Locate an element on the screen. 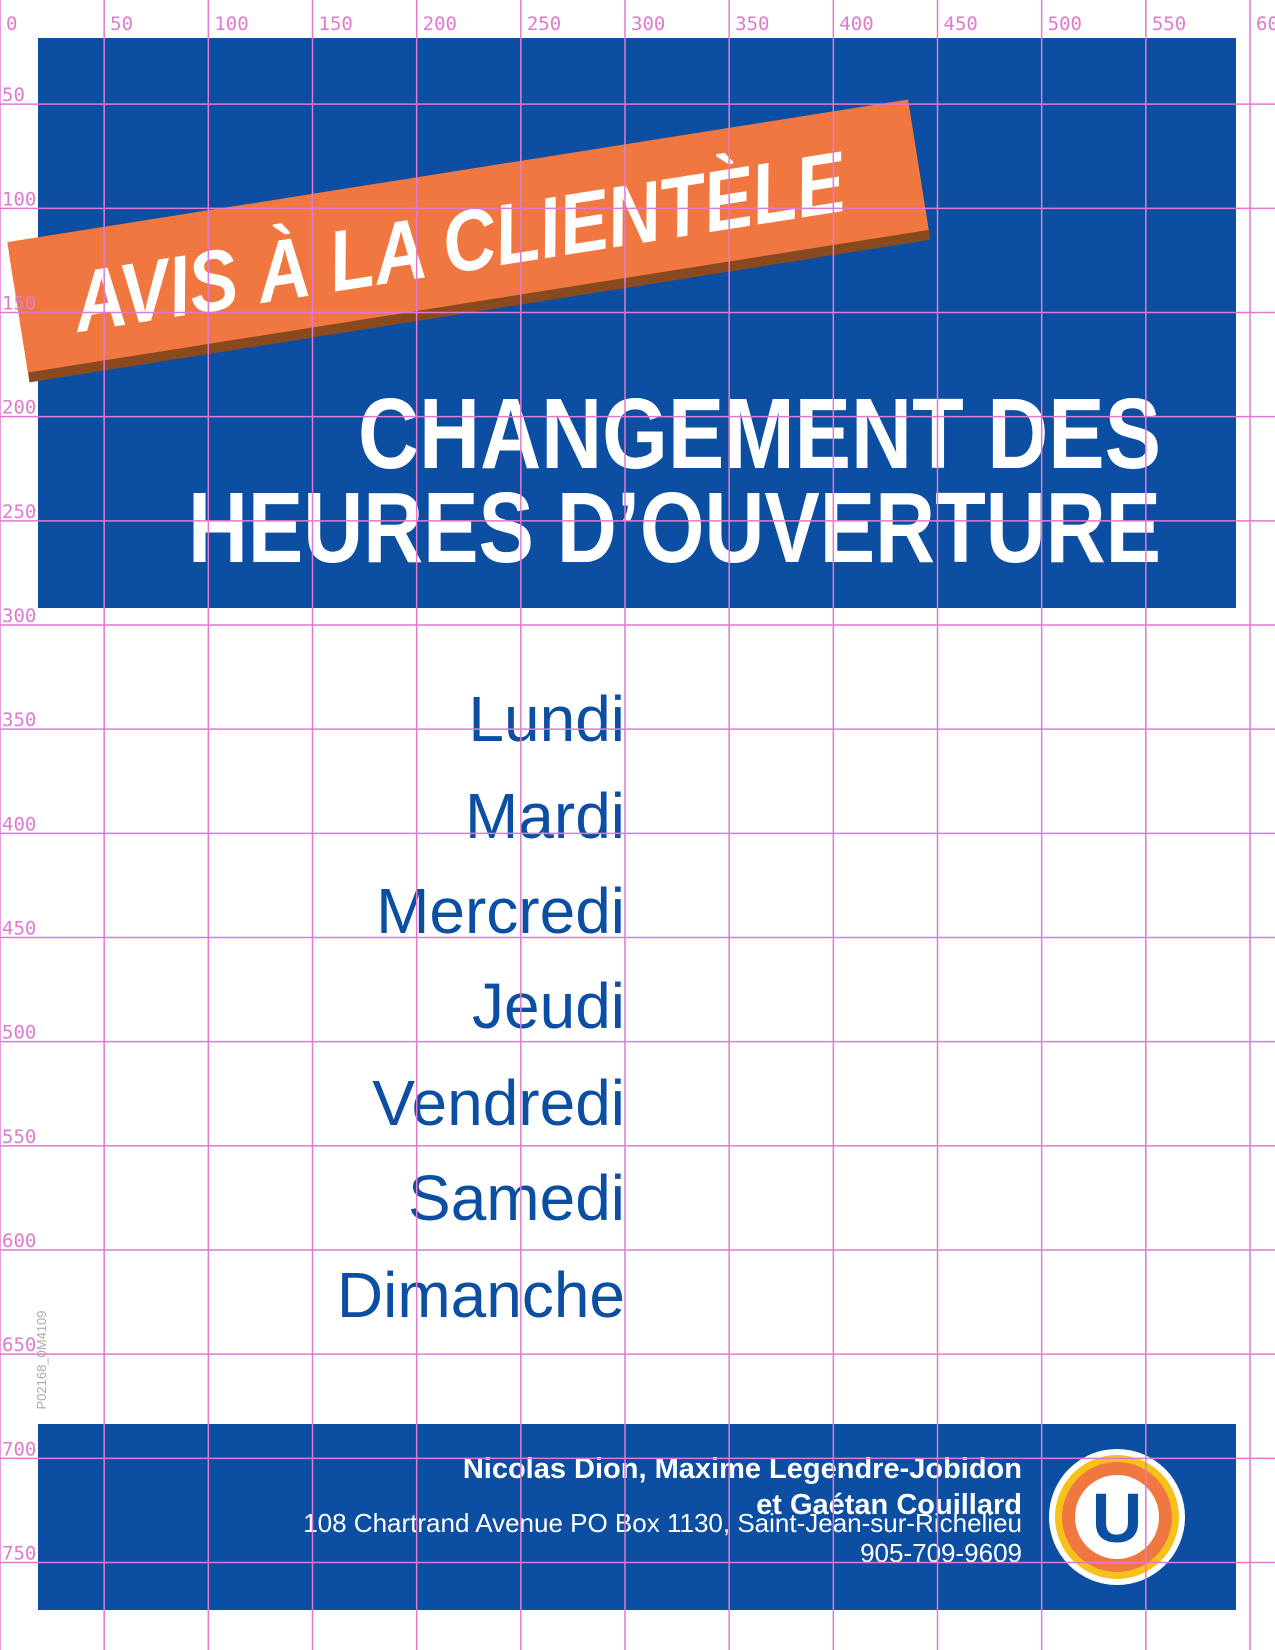  logo-center is located at coordinates (1117, 1517).